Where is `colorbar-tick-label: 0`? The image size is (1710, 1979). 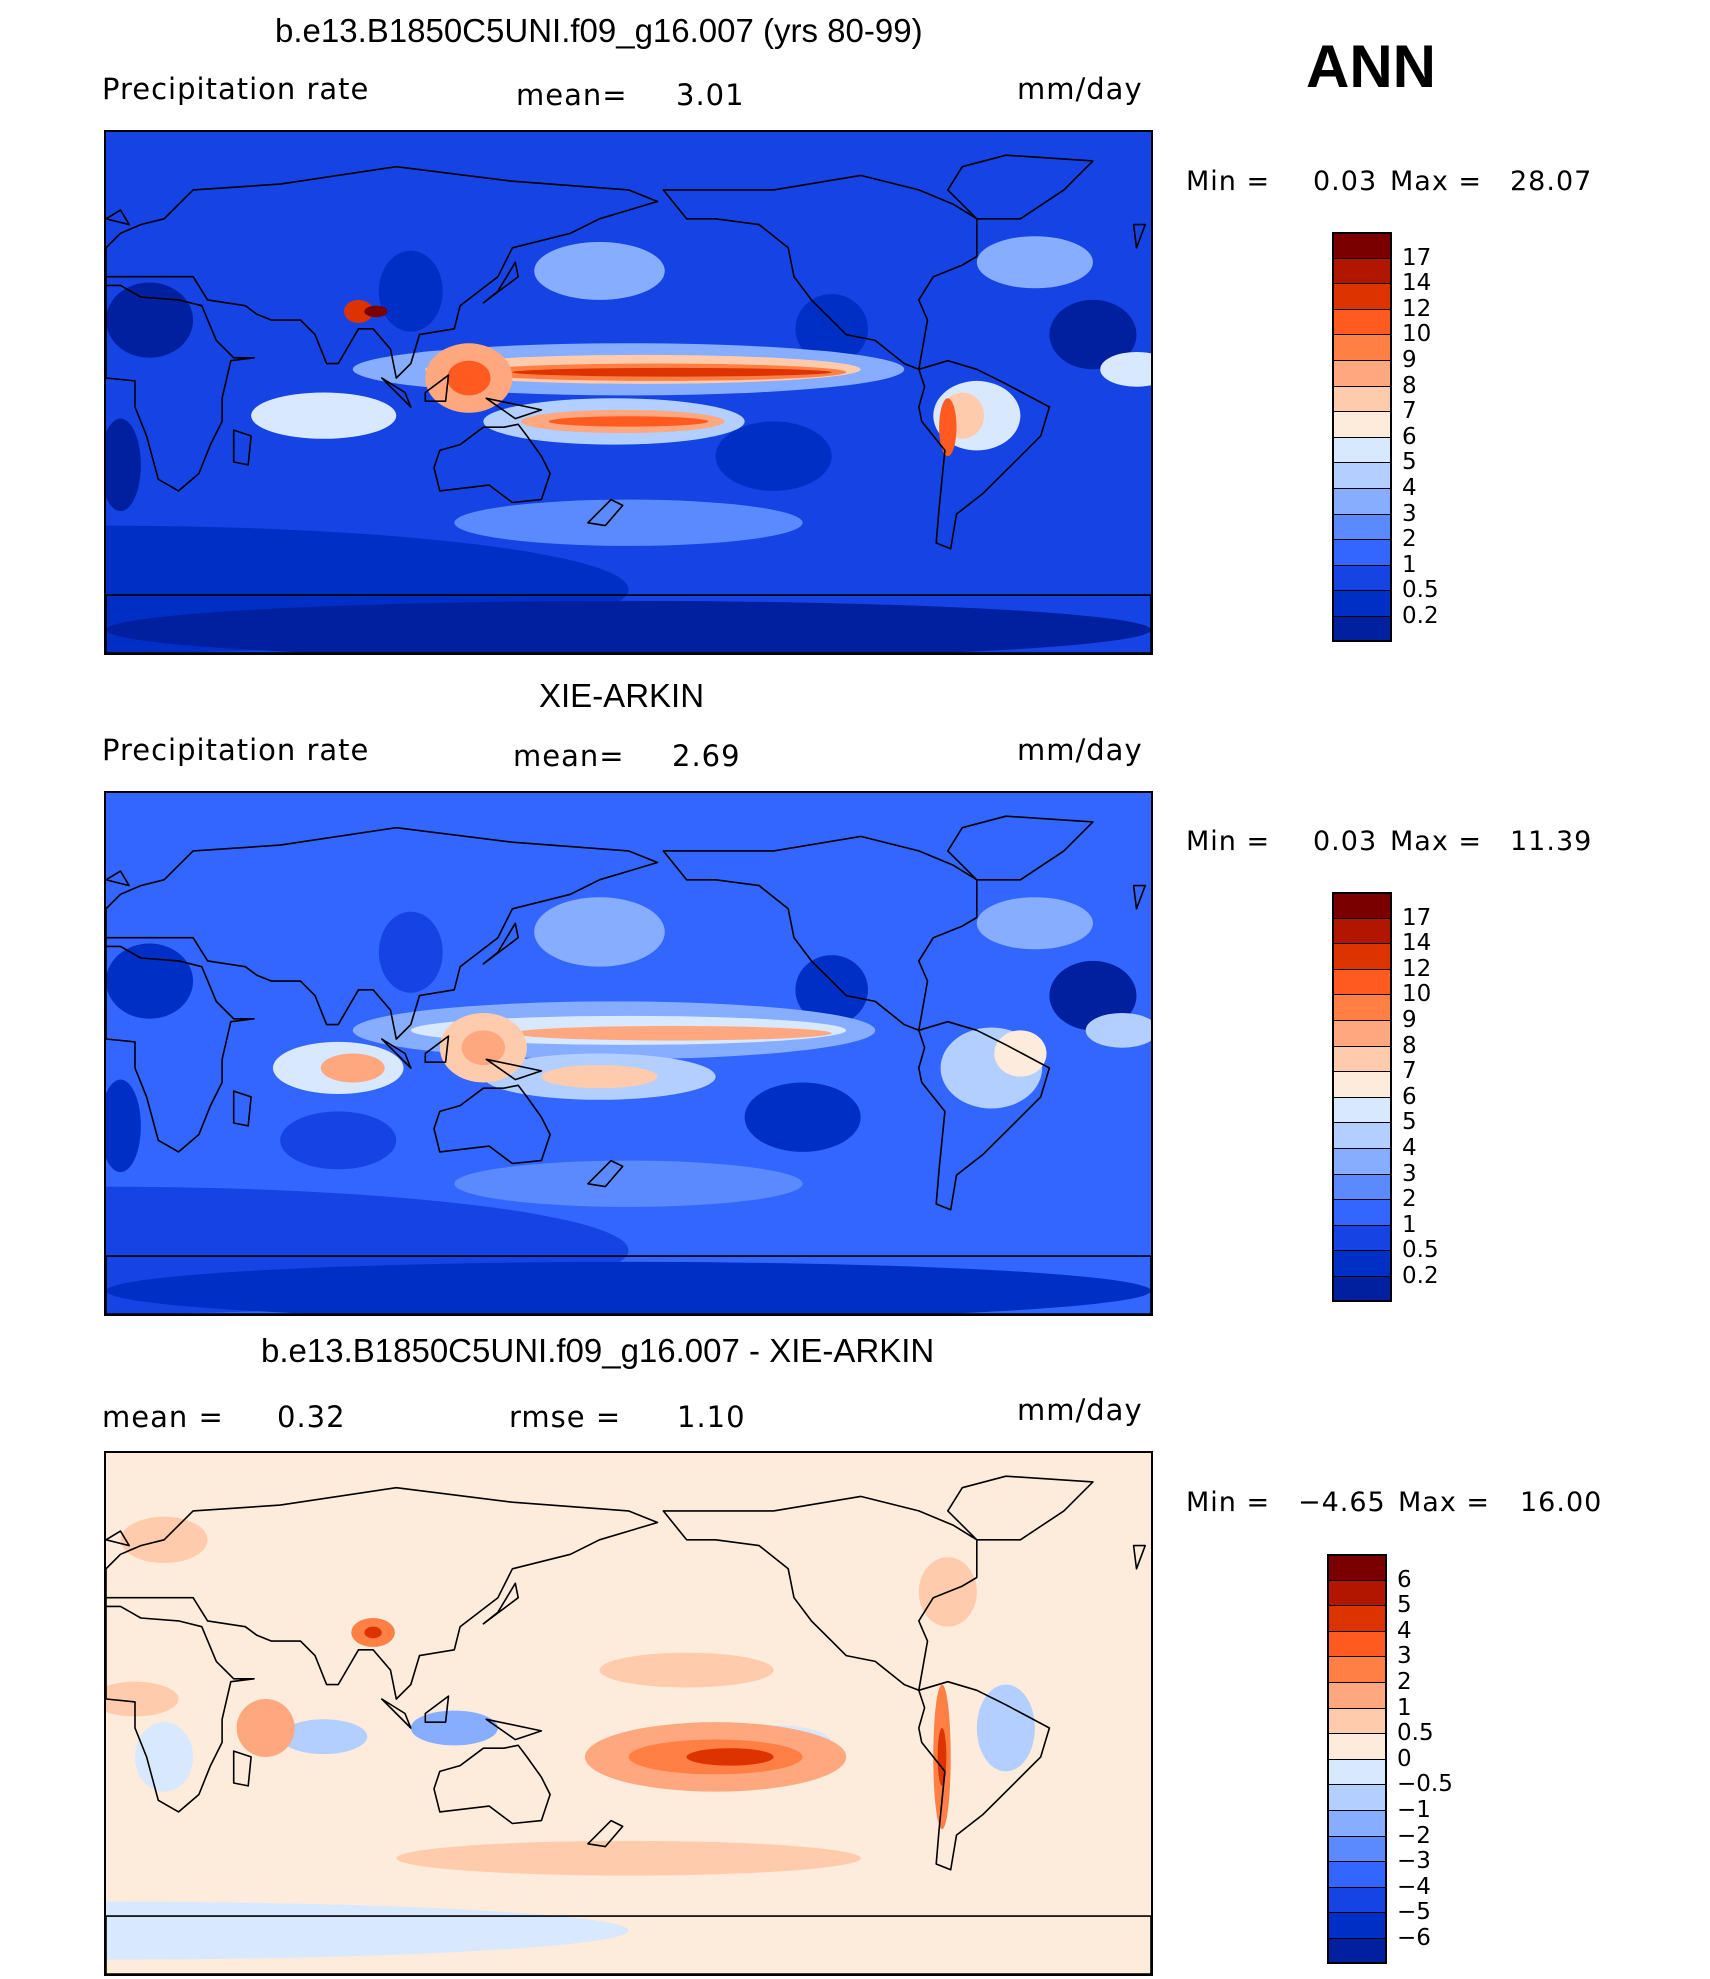
colorbar-tick-label: 0 is located at coordinates (1404, 1758).